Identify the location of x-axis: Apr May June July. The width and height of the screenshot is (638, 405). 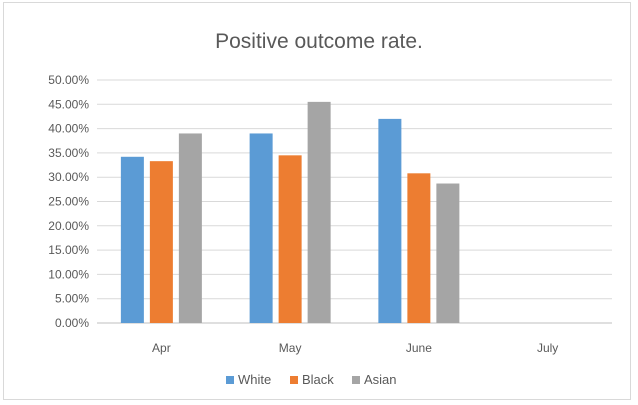
(355, 348).